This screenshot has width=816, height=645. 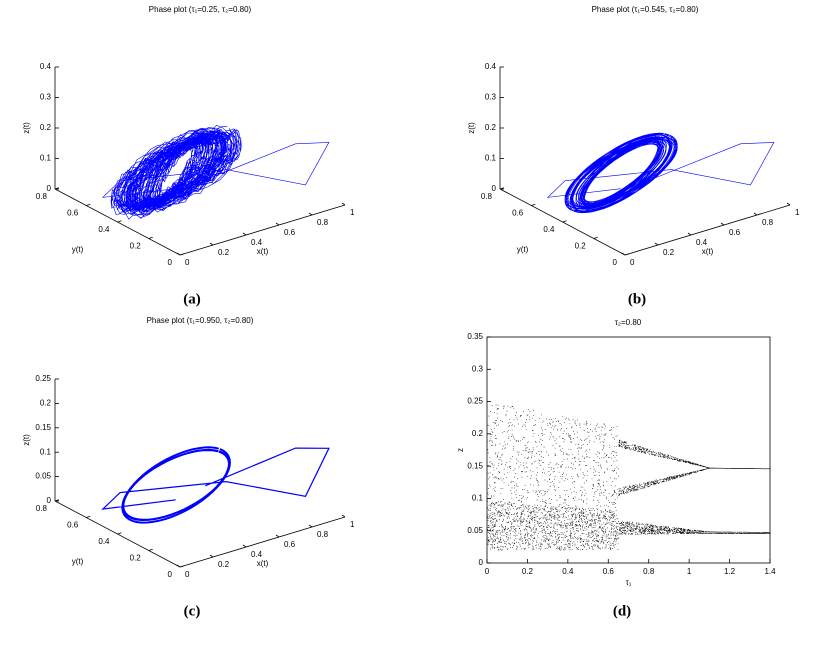 What do you see at coordinates (628, 322) in the screenshot?
I see `panel-title: τ₂=0.80` at bounding box center [628, 322].